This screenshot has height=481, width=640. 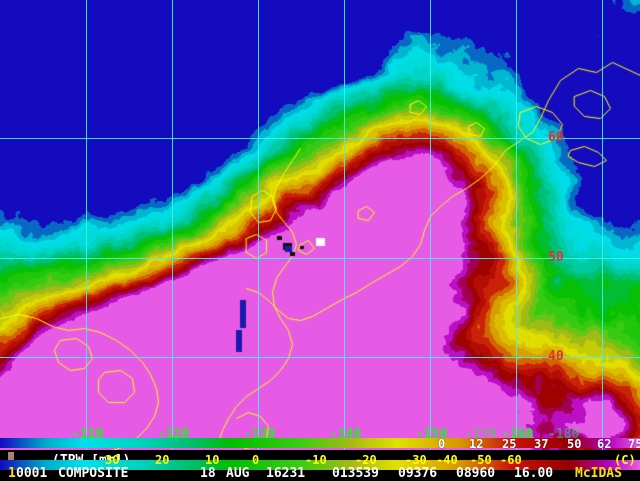 What do you see at coordinates (112, 460) in the screenshot?
I see `temp-tick-30: 30` at bounding box center [112, 460].